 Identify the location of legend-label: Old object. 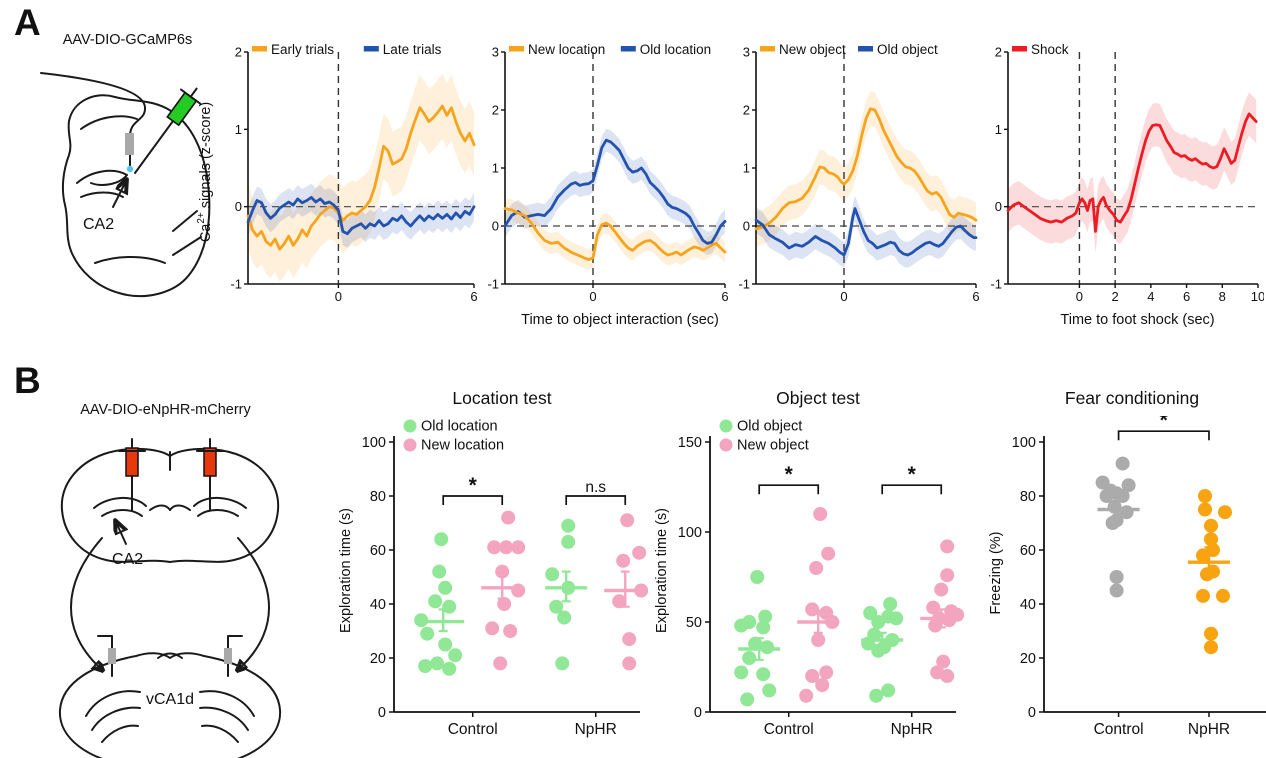
(769, 427).